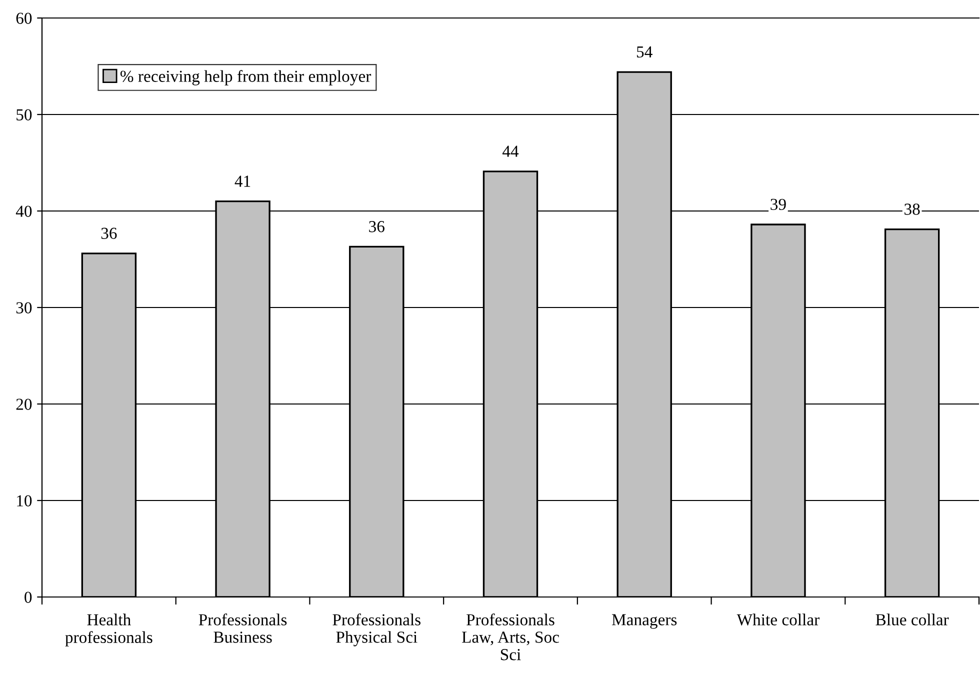 Image resolution: width=980 pixels, height=684 pixels. I want to click on data-label: 54, so click(644, 52).